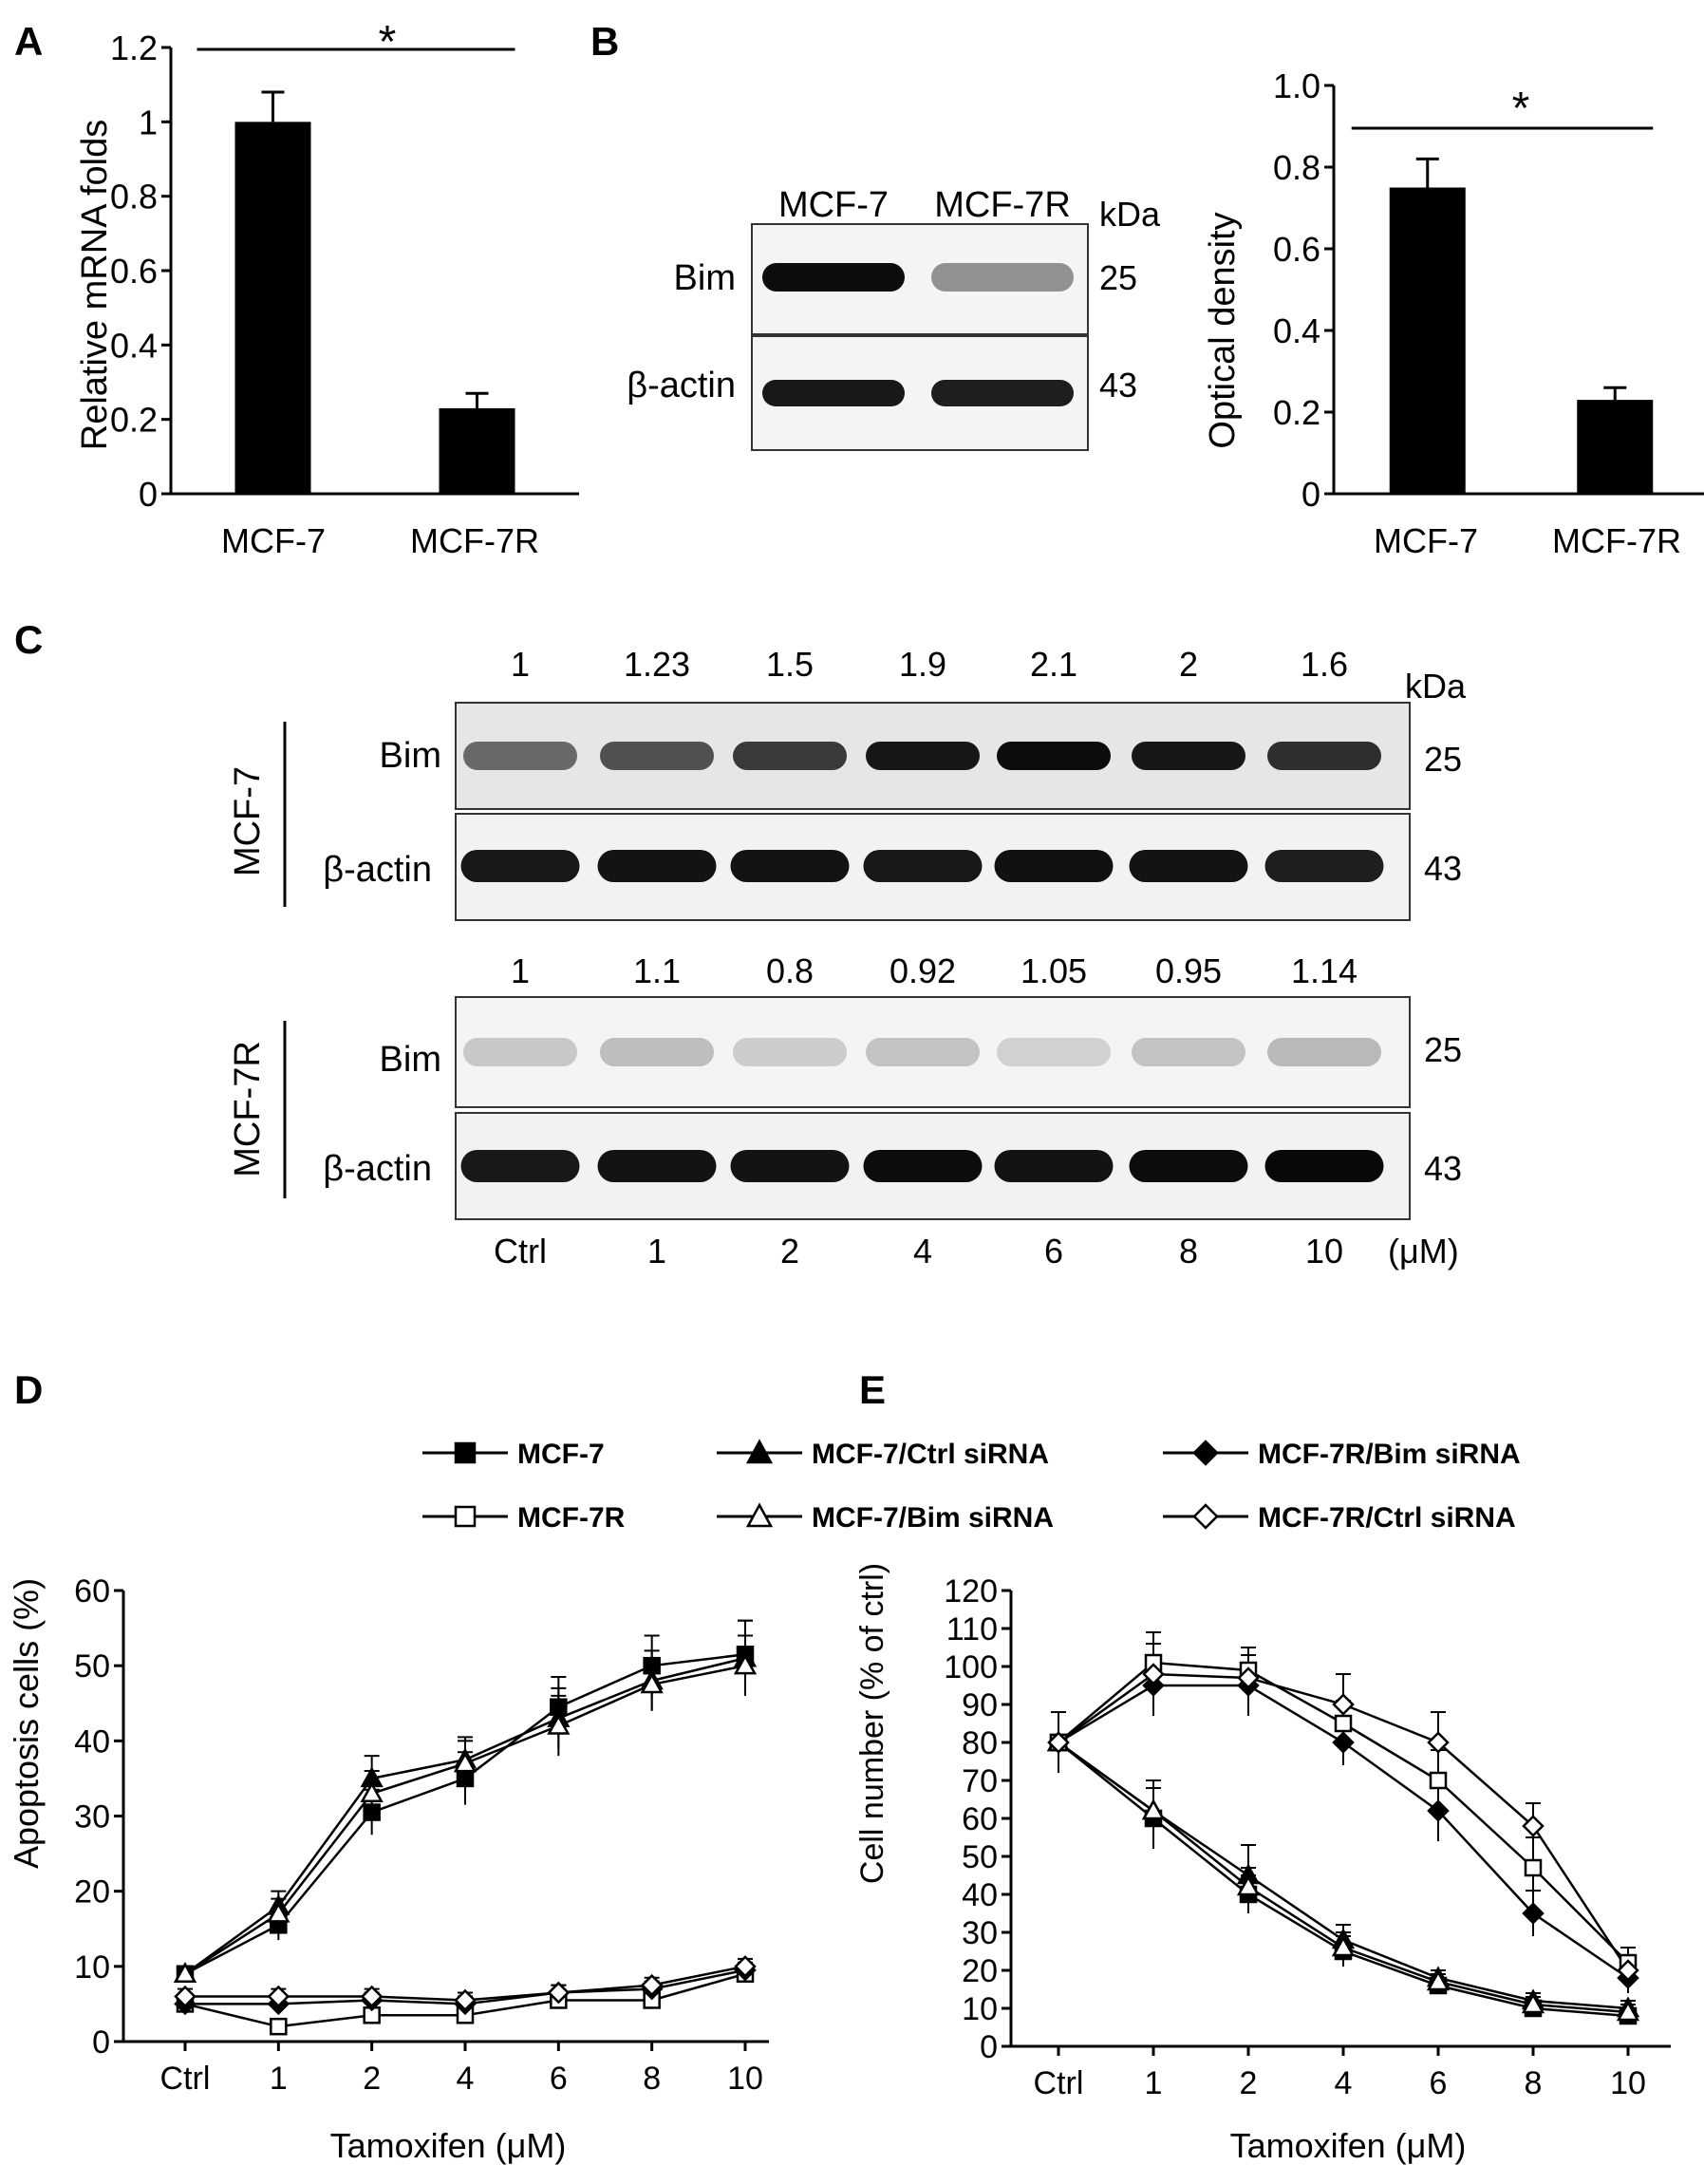 This screenshot has height=2184, width=1704. I want to click on panel-e-y-tick-label: 100, so click(971, 1667).